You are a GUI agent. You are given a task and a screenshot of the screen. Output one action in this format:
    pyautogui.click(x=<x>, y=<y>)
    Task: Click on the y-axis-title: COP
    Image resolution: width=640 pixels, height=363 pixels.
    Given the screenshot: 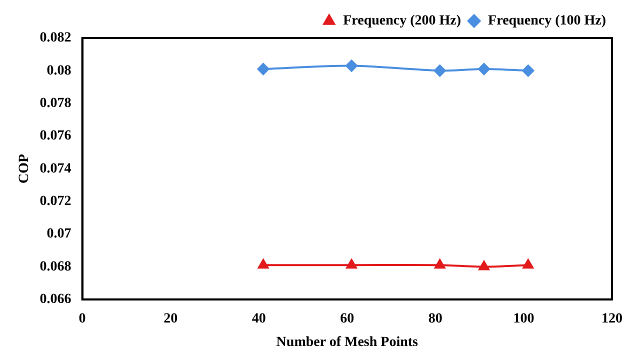 What is the action you would take?
    pyautogui.click(x=24, y=168)
    